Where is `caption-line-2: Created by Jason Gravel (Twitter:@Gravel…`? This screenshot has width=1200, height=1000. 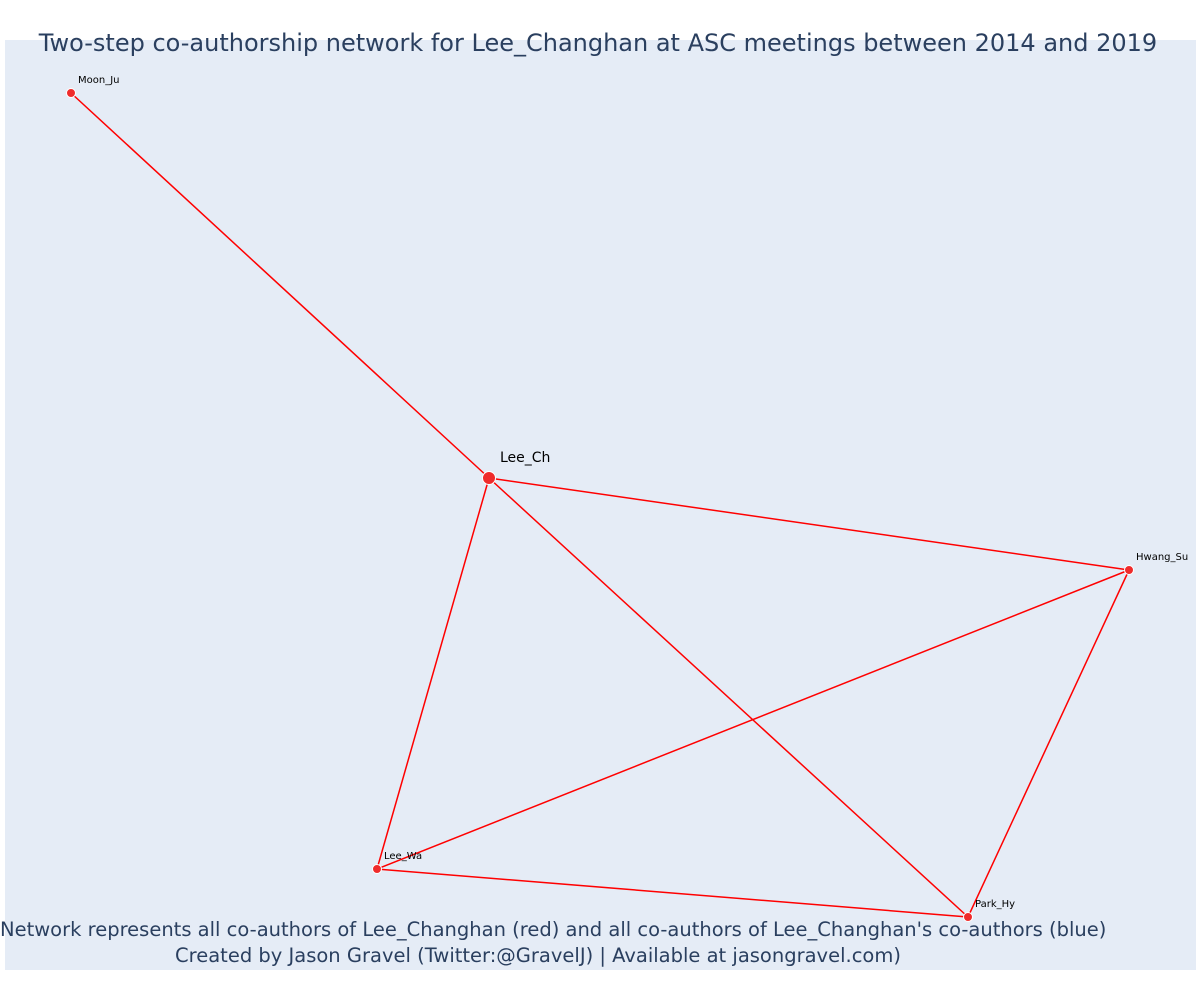
caption-line-2: Created by Jason Gravel (Twitter:@Gravel… is located at coordinates (538, 955).